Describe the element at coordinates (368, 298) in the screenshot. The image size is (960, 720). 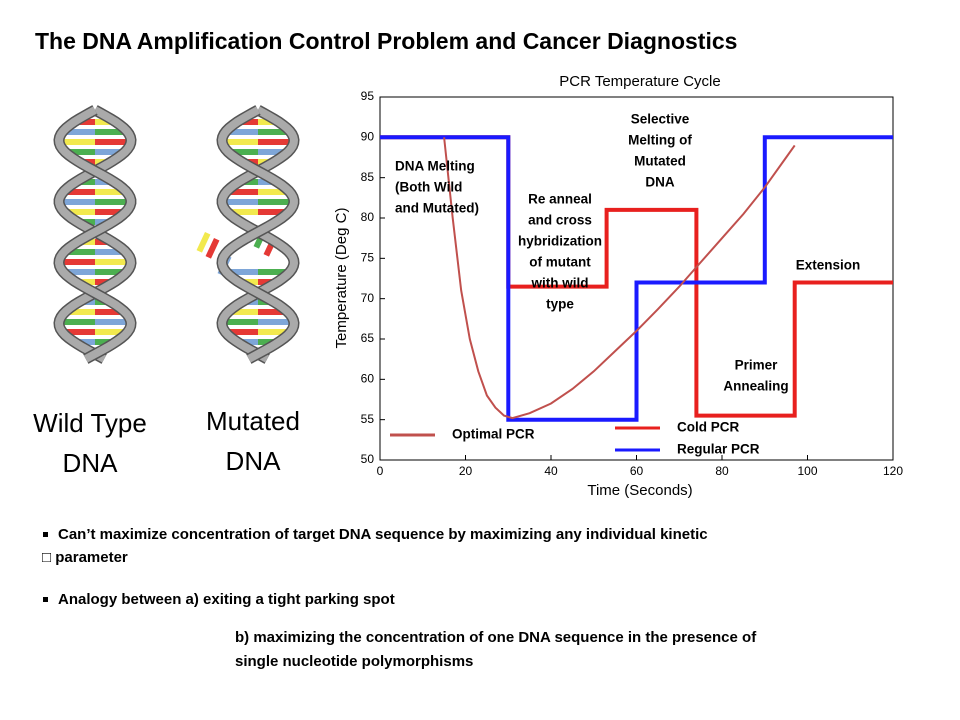
I see `y-tick-label: 70` at that location.